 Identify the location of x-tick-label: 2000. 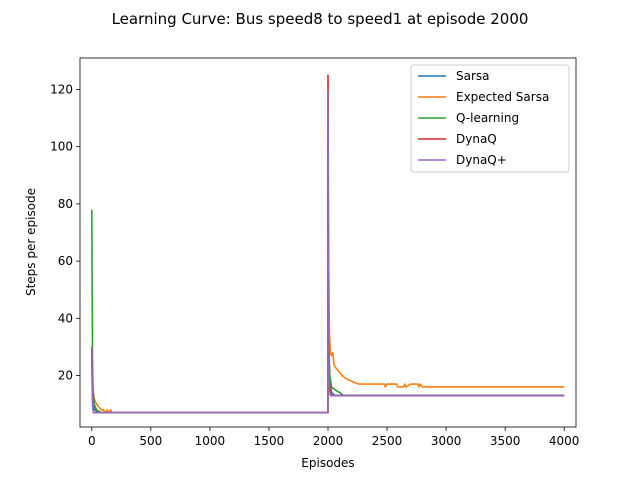
(328, 441).